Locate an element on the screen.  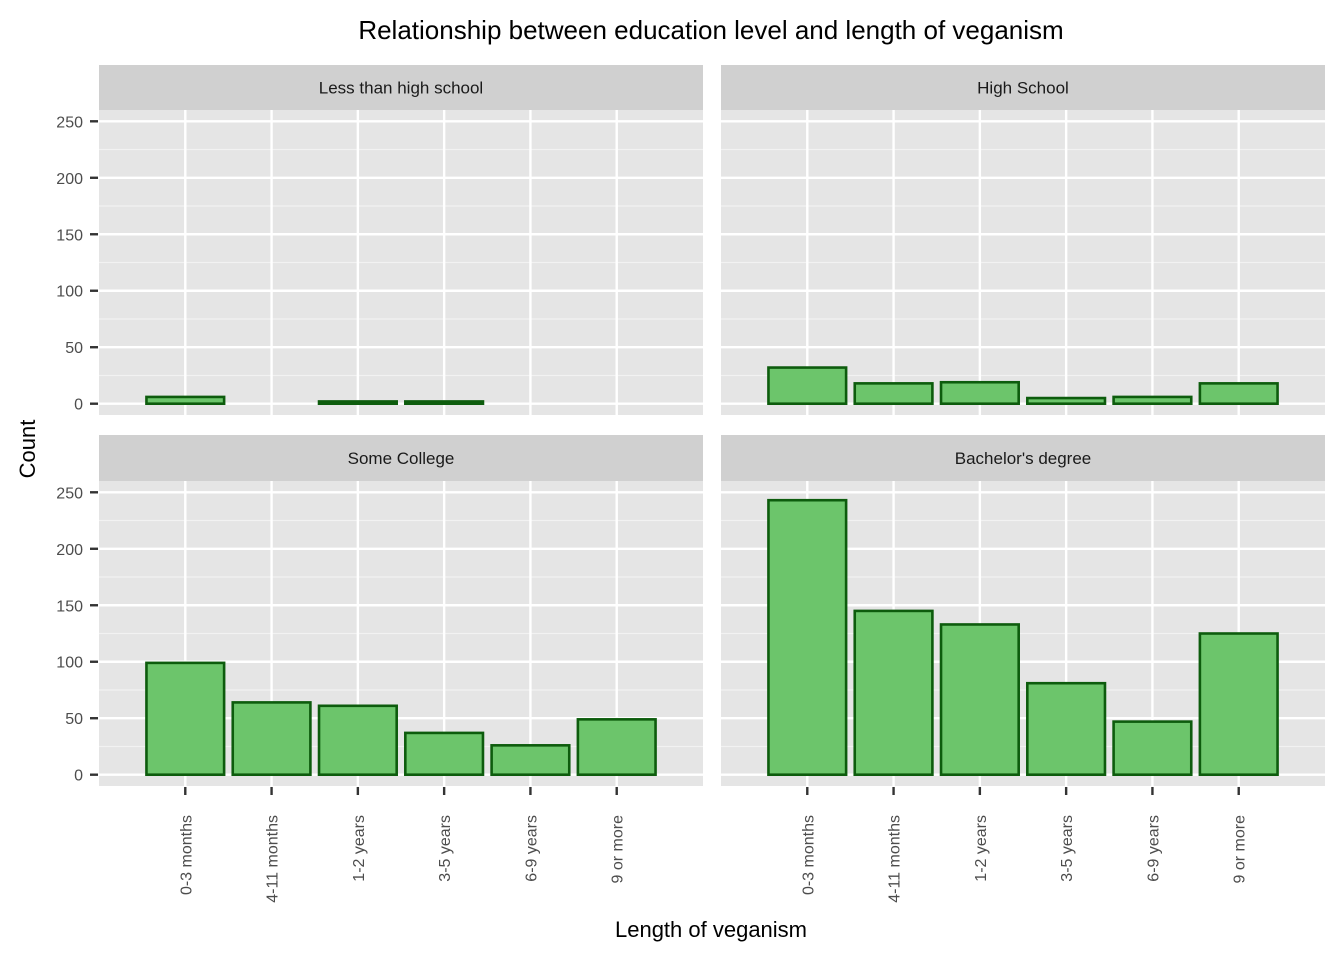
x-axis-title: Length of veganism is located at coordinates (711, 929).